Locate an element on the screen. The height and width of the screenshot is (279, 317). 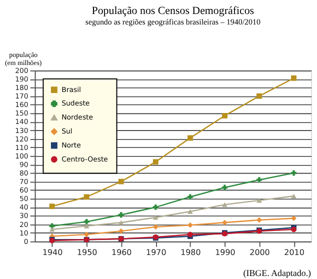
x-tick-label: 1980 is located at coordinates (190, 252).